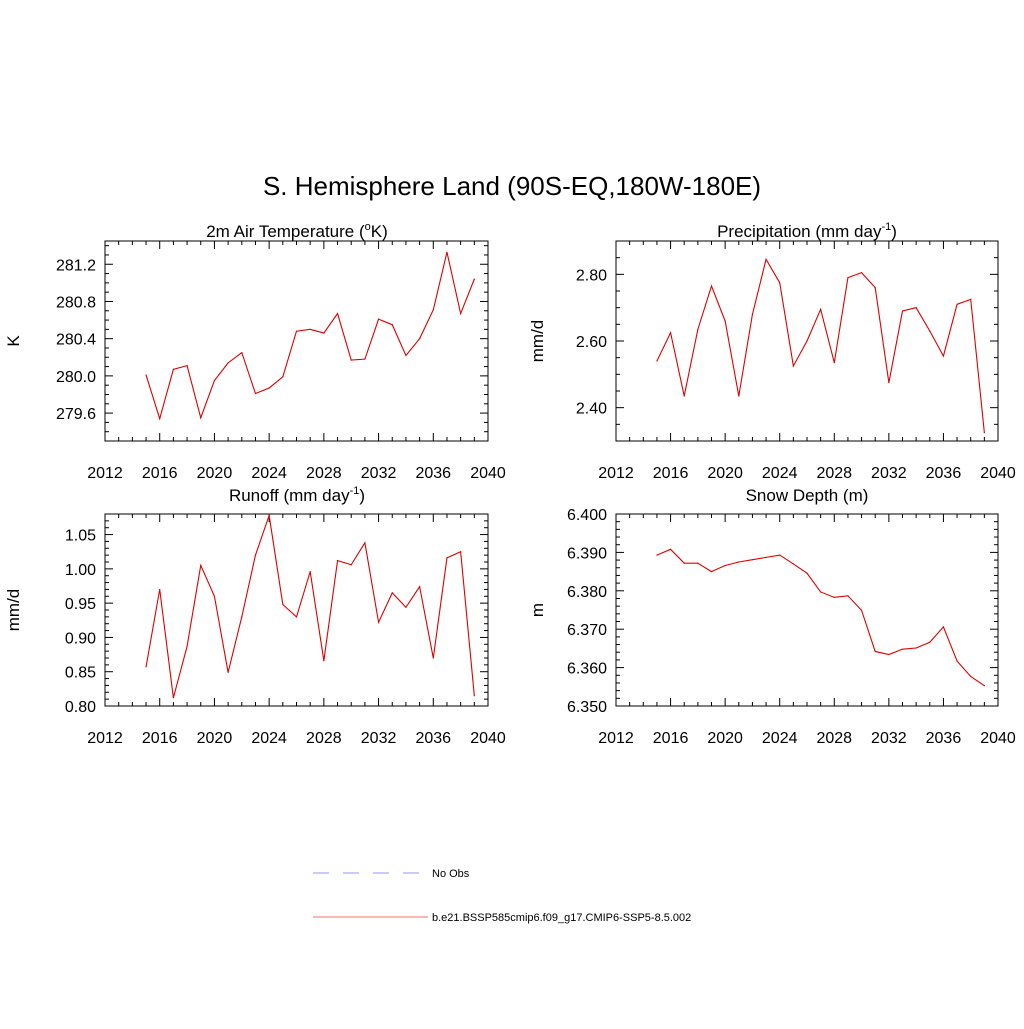 The width and height of the screenshot is (1024, 1029). I want to click on panel-title: Snow Depth (m), so click(807, 495).